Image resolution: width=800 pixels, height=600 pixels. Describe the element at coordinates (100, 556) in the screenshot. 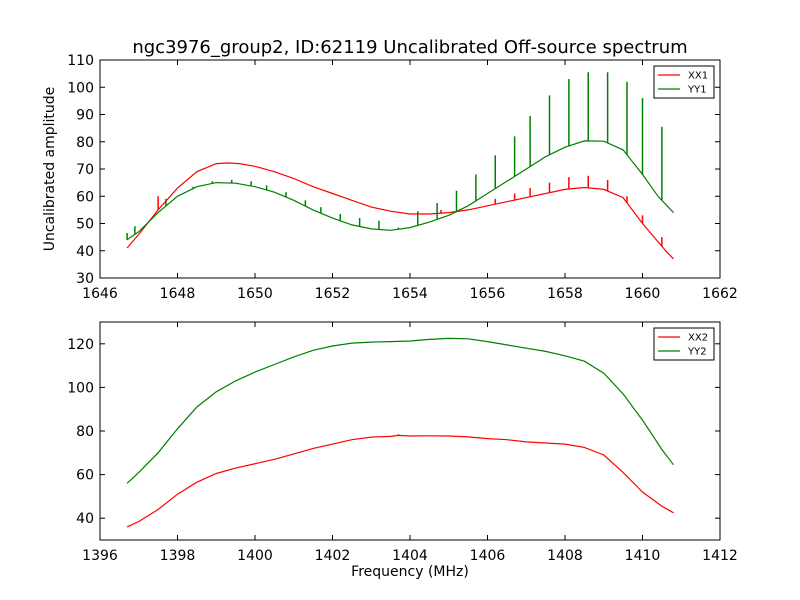

I see `x-tick-label: 1396` at that location.